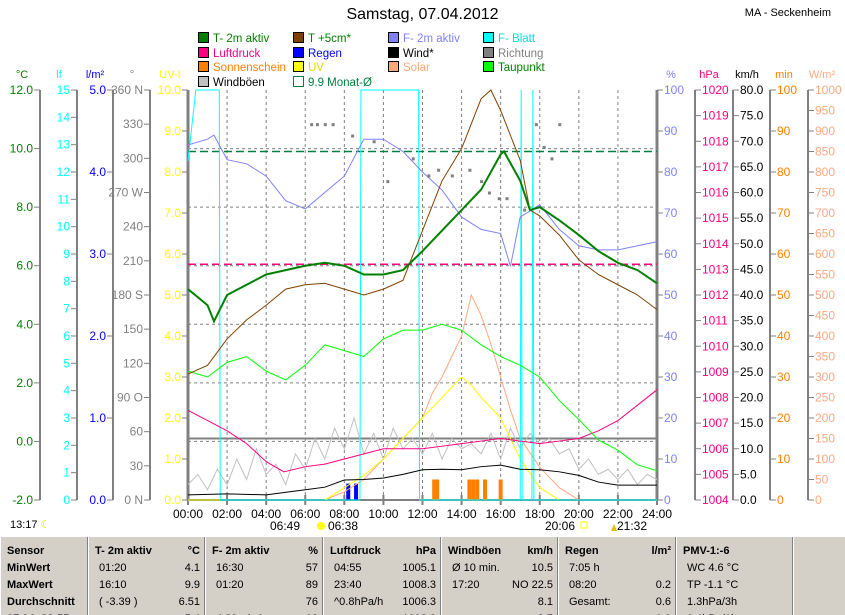 The image size is (845, 615). What do you see at coordinates (133, 500) in the screenshot?
I see `tick-label: 0 N` at bounding box center [133, 500].